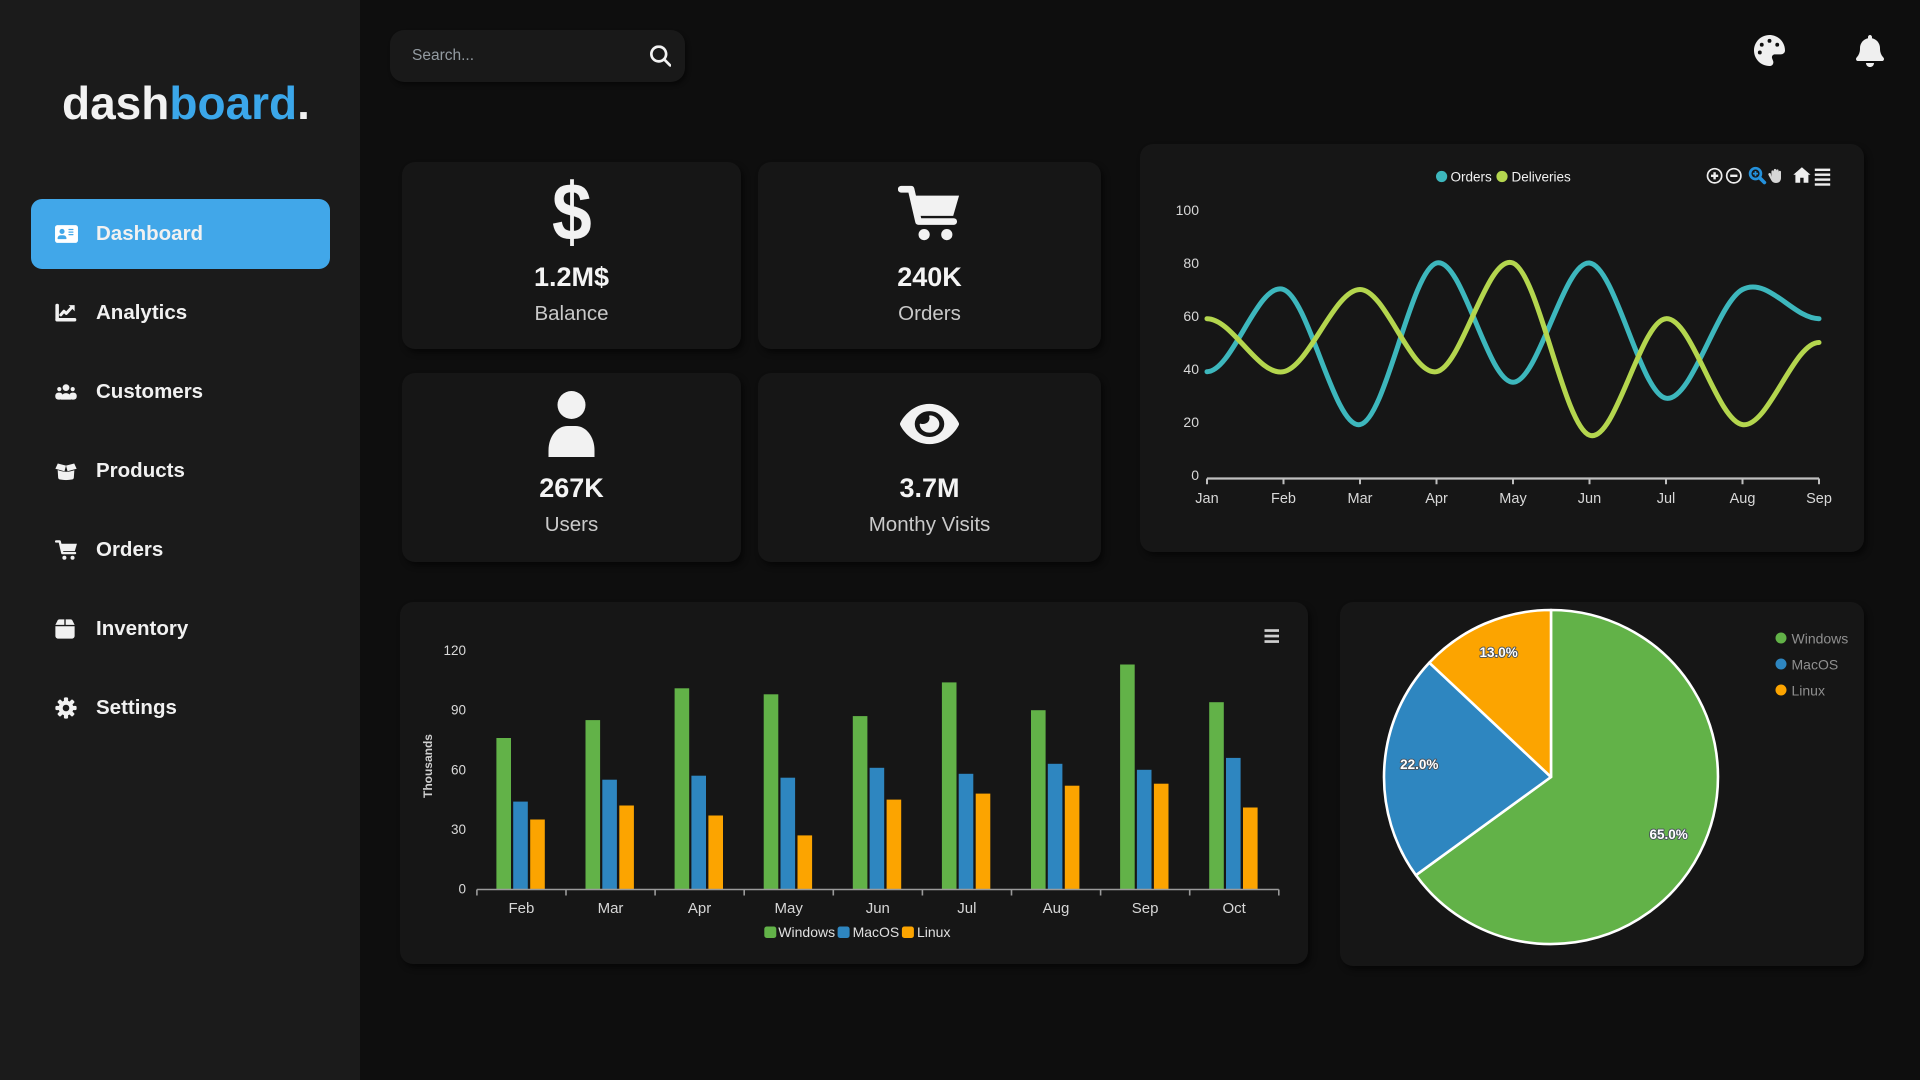 This screenshot has width=1920, height=1080. What do you see at coordinates (1668, 834) in the screenshot?
I see `svg-text: 65.0%` at bounding box center [1668, 834].